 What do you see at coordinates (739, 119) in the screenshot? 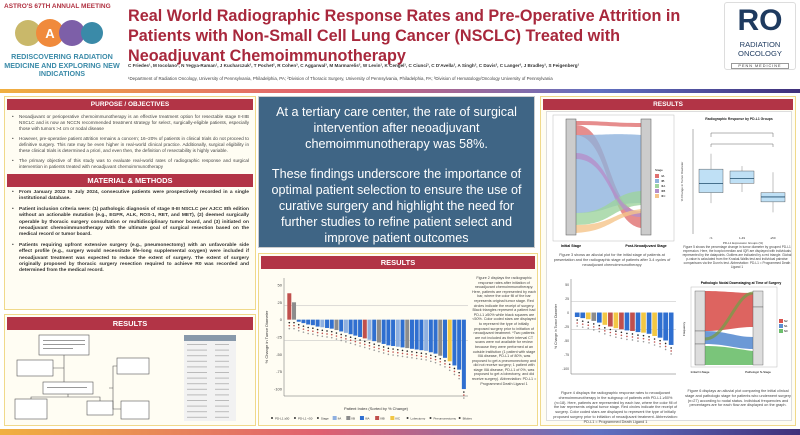
I see `chart-title: Radiographic Response by PD-L1 Groups` at bounding box center [739, 119].